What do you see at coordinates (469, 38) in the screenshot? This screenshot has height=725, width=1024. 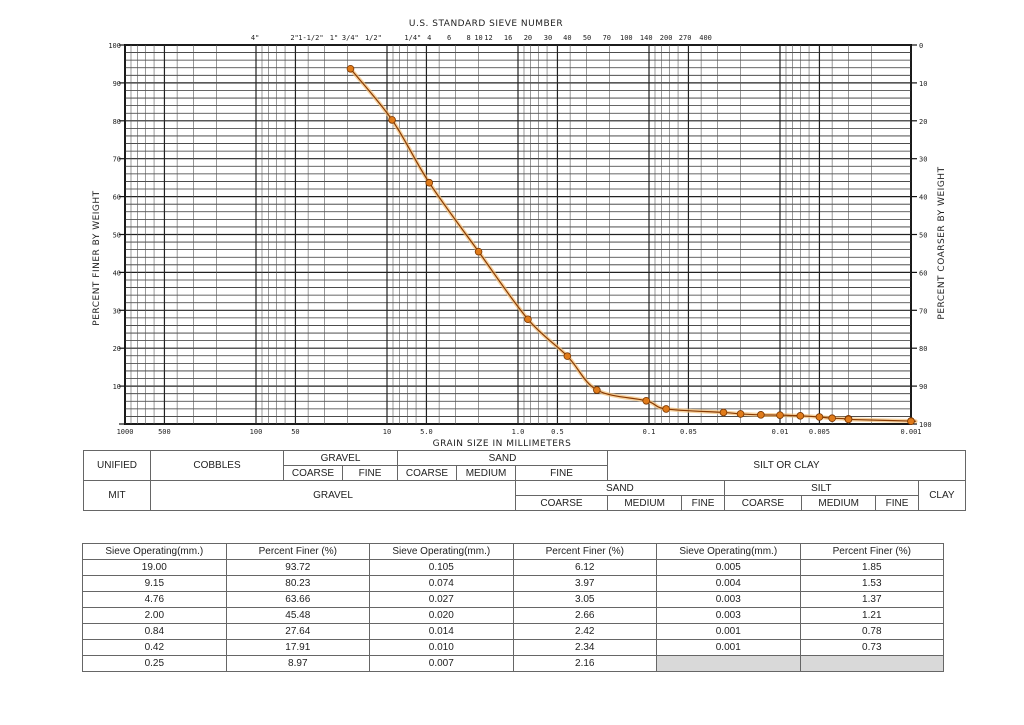 I see `sieve-number-label: 8` at bounding box center [469, 38].